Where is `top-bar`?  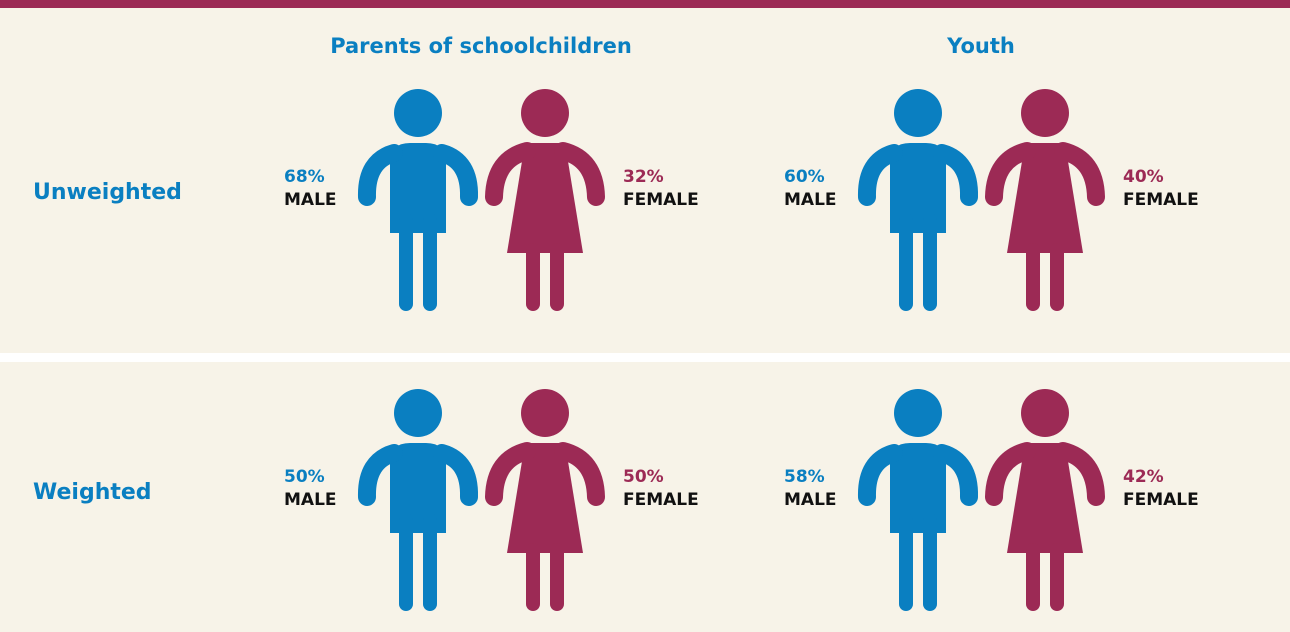 top-bar is located at coordinates (645, 4).